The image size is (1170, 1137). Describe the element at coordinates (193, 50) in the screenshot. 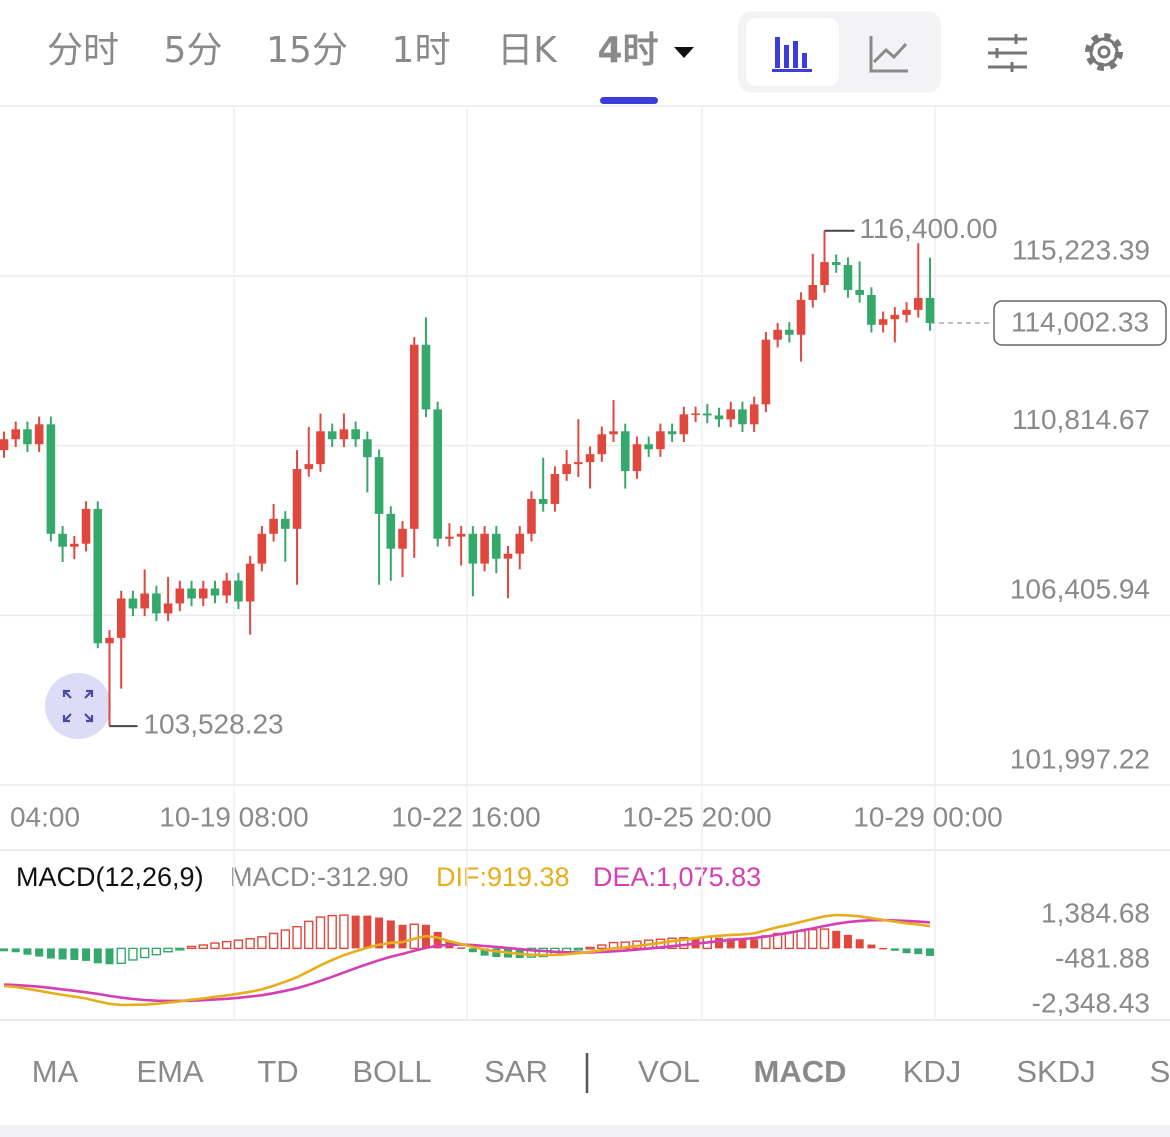

I see `timeframe-tab: 5分` at that location.